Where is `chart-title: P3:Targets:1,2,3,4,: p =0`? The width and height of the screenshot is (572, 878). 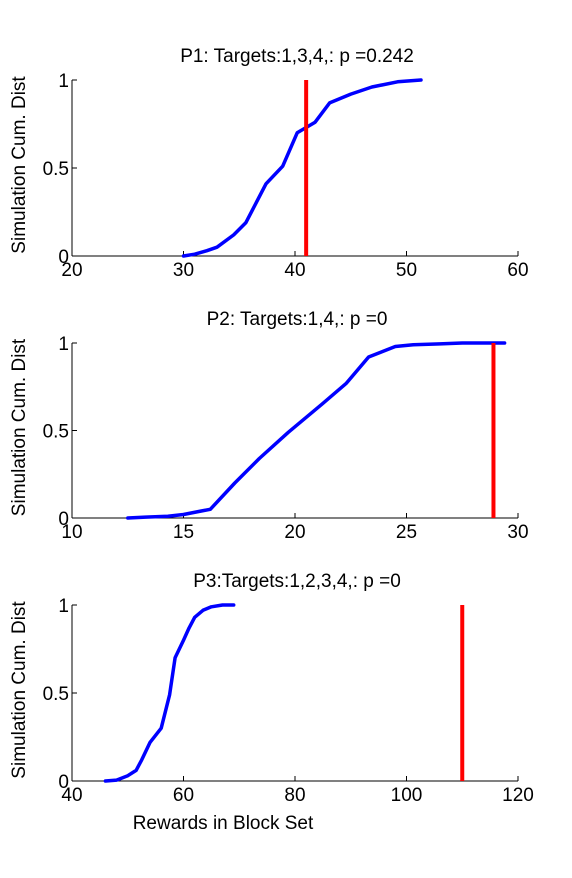 chart-title: P3:Targets:1,2,3,4,: p =0 is located at coordinates (297, 581).